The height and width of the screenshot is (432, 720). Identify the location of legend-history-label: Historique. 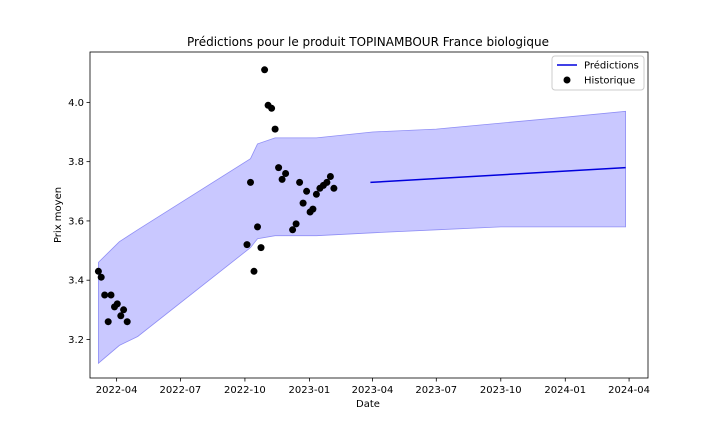
(609, 81).